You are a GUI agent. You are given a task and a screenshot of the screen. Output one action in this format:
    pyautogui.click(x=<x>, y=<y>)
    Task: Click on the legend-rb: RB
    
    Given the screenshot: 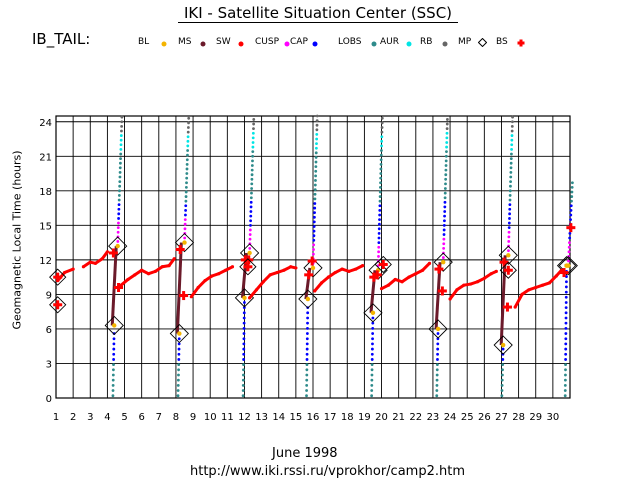 What is the action you would take?
    pyautogui.click(x=426, y=42)
    